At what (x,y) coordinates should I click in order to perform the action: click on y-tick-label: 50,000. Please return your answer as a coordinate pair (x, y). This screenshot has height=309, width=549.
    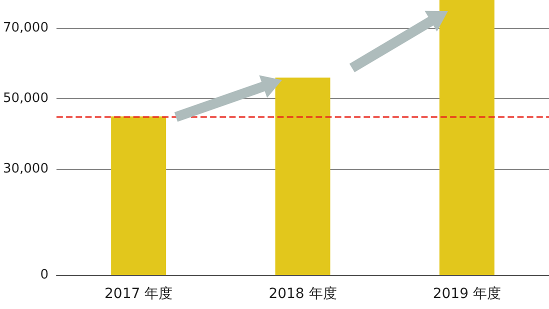
    Looking at the image, I should click on (25, 98).